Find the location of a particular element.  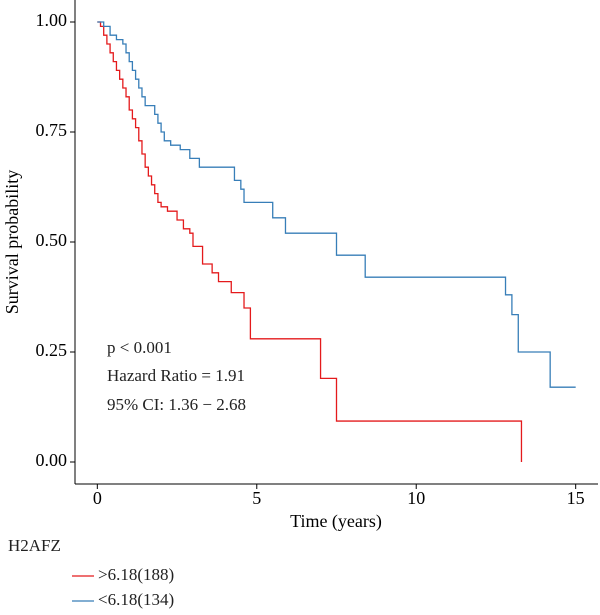

y-tick-label: 0.50 is located at coordinates (52, 240).